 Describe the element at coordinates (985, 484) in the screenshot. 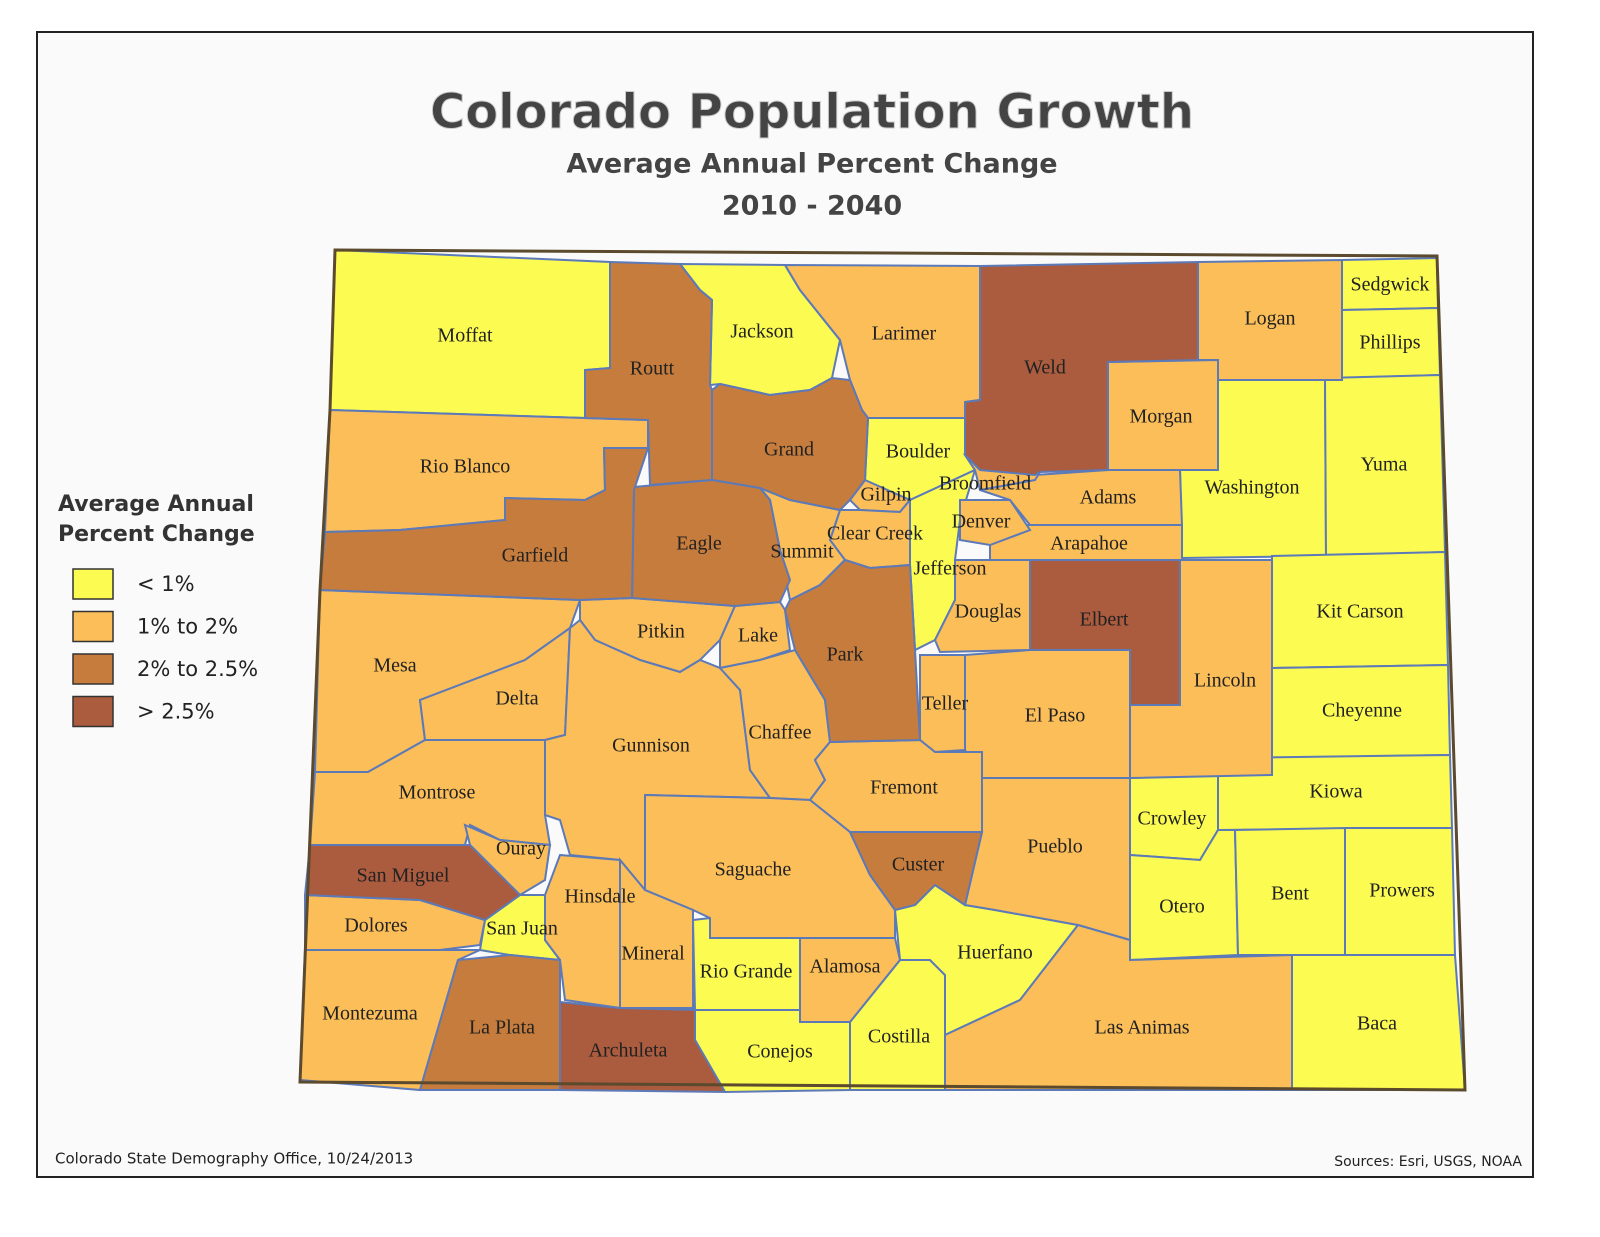

I see `county-label: Broomfield` at that location.